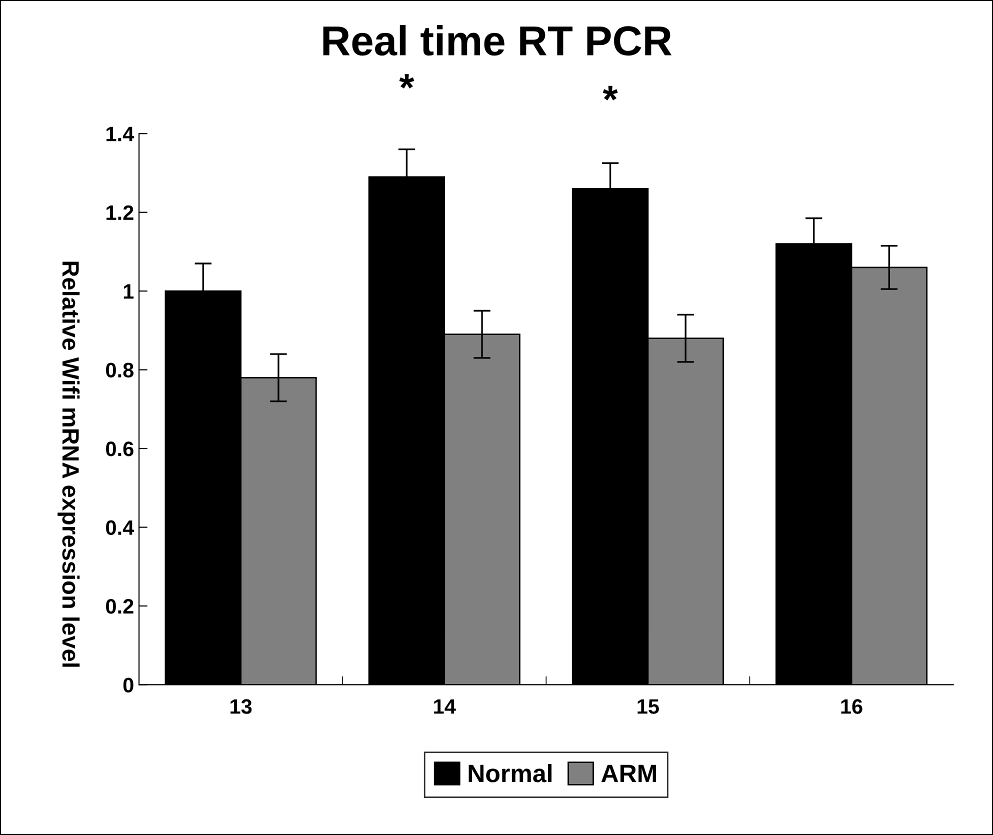  Describe the element at coordinates (120, 449) in the screenshot. I see `y-tick-label: 0.6` at that location.